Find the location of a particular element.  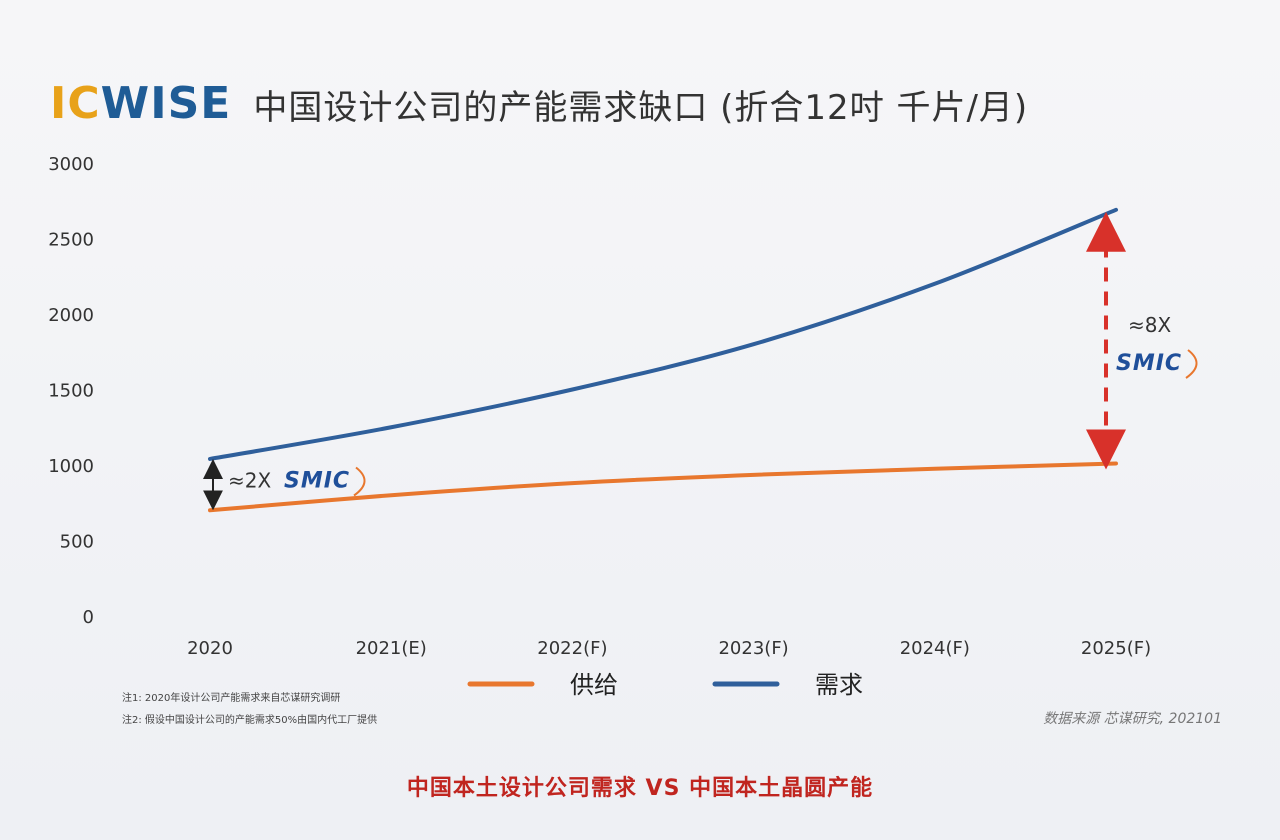

legend-label-1: 需求 is located at coordinates (839, 685).